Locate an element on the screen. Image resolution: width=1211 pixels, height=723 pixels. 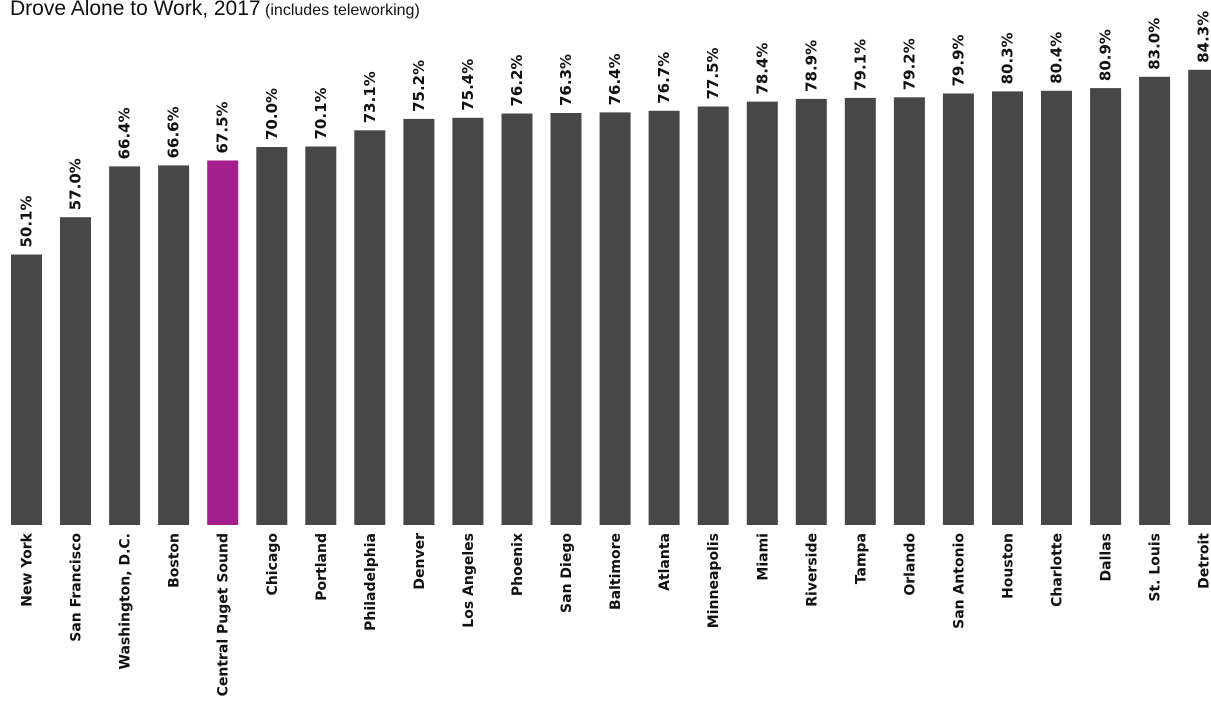
bar-philadelphia is located at coordinates (370, 328).